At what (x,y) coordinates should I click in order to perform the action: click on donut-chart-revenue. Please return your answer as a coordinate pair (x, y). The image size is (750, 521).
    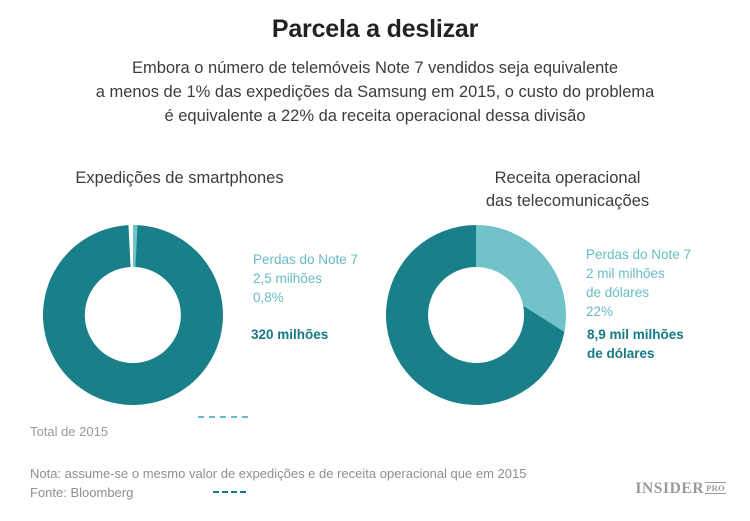
    Looking at the image, I should click on (476, 315).